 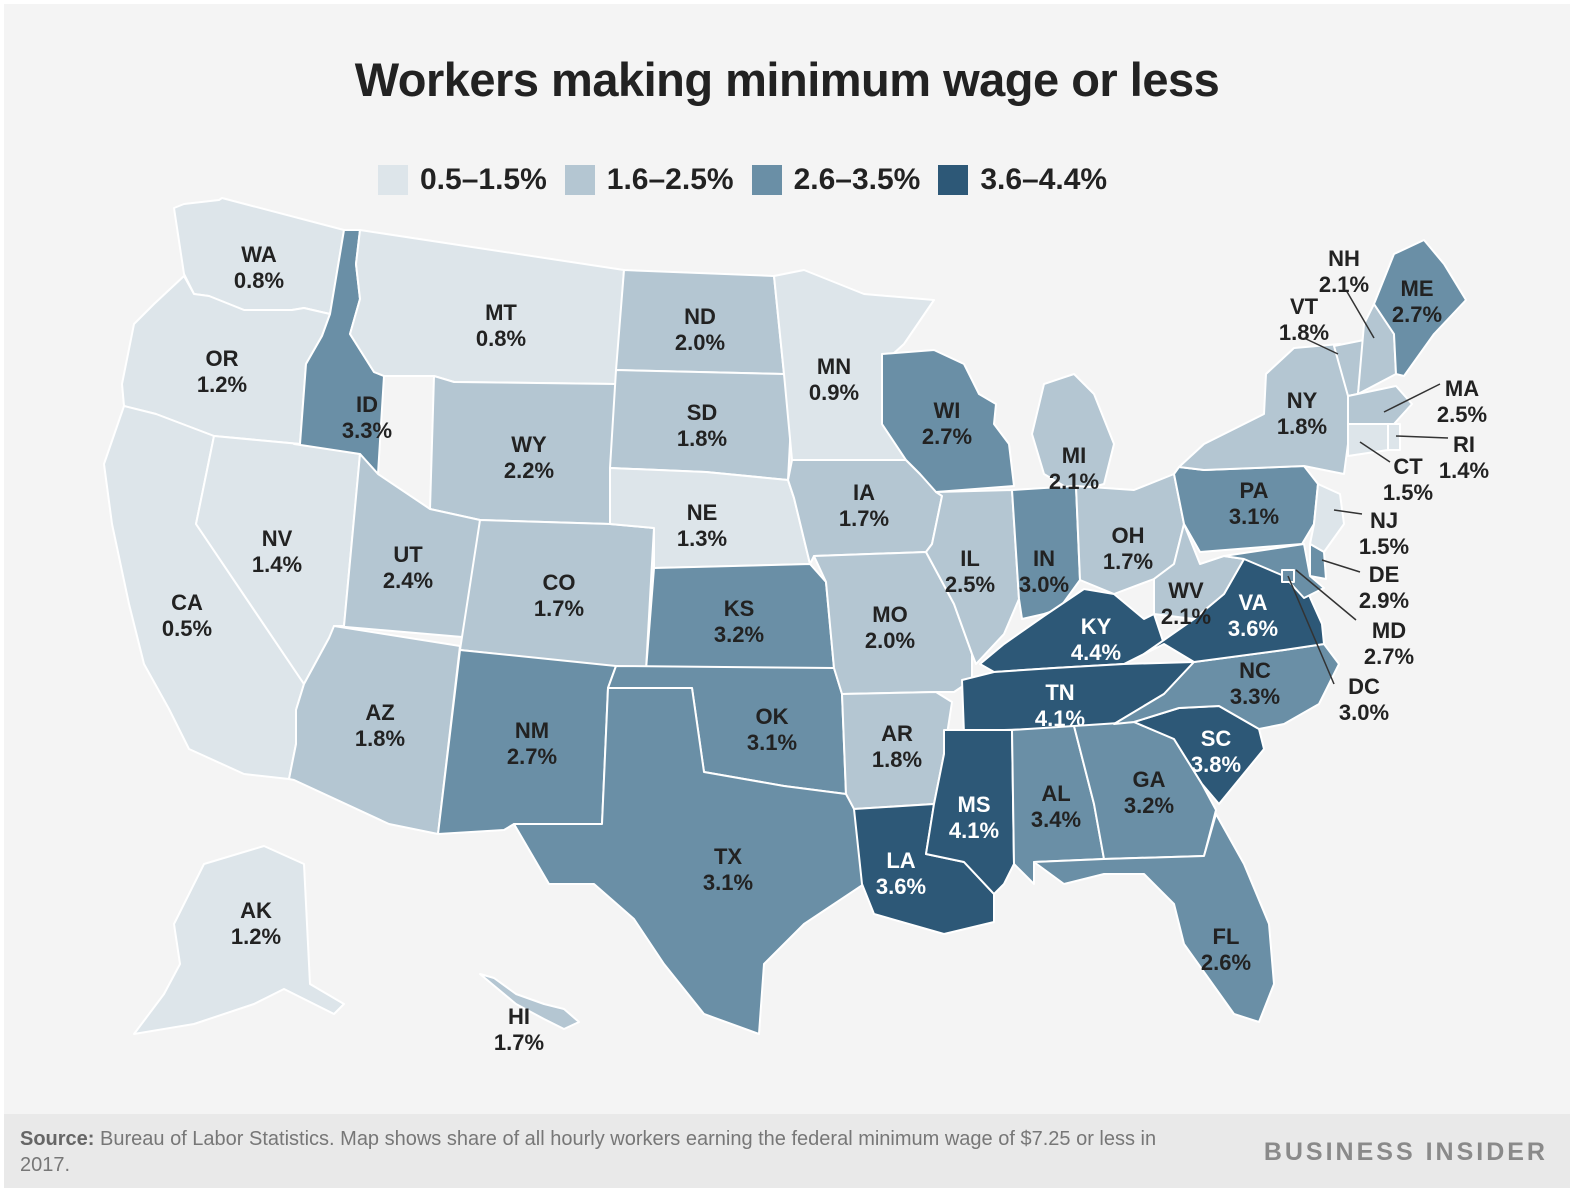 I want to click on state-label-oh: OH, so click(x=1128, y=535).